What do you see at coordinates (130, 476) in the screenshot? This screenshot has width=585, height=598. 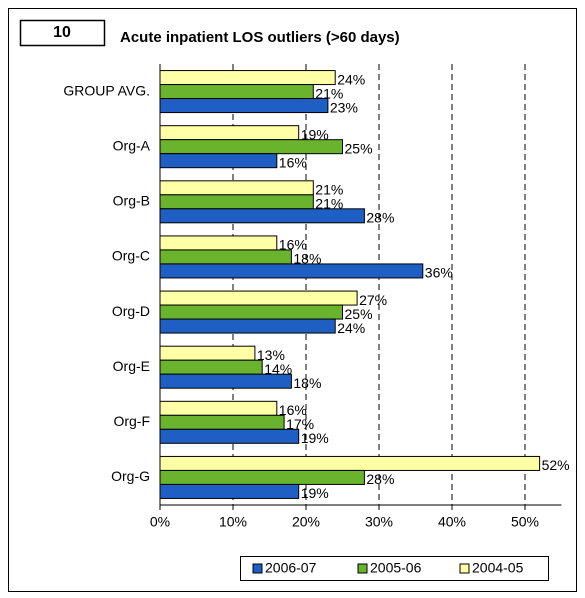 I see `y-tick-label: Org-G` at bounding box center [130, 476].